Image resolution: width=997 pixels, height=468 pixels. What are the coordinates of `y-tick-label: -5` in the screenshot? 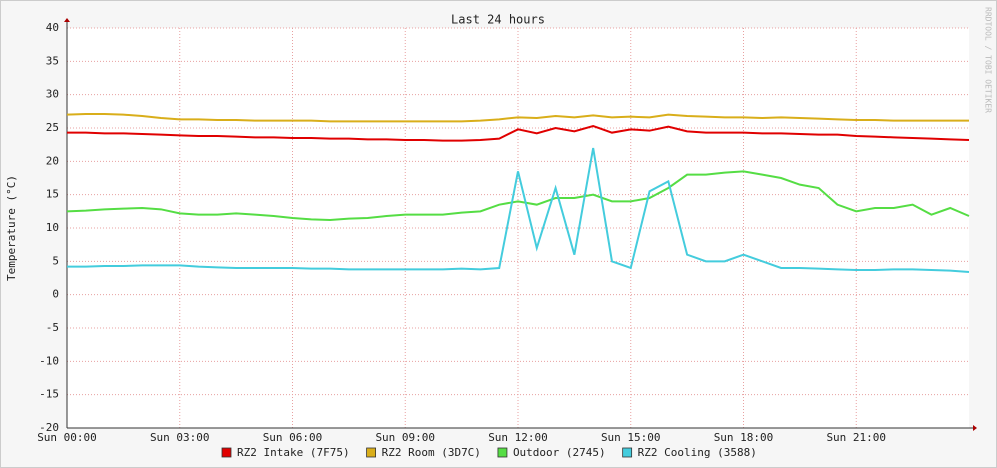 It's located at (52, 327).